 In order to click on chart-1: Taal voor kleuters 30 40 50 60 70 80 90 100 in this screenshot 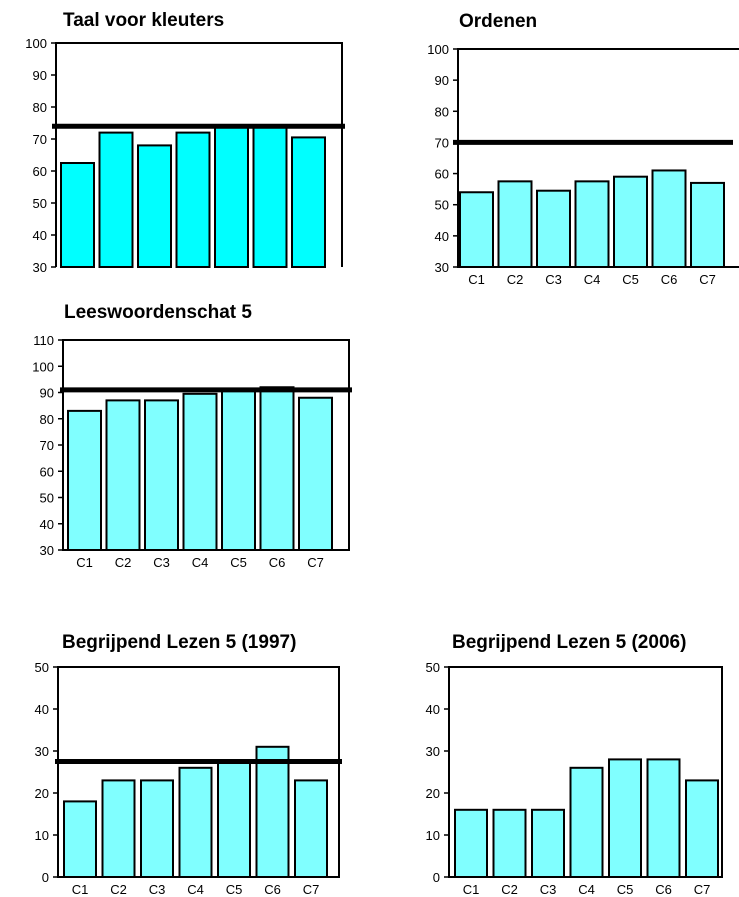, I will do `click(185, 142)`.